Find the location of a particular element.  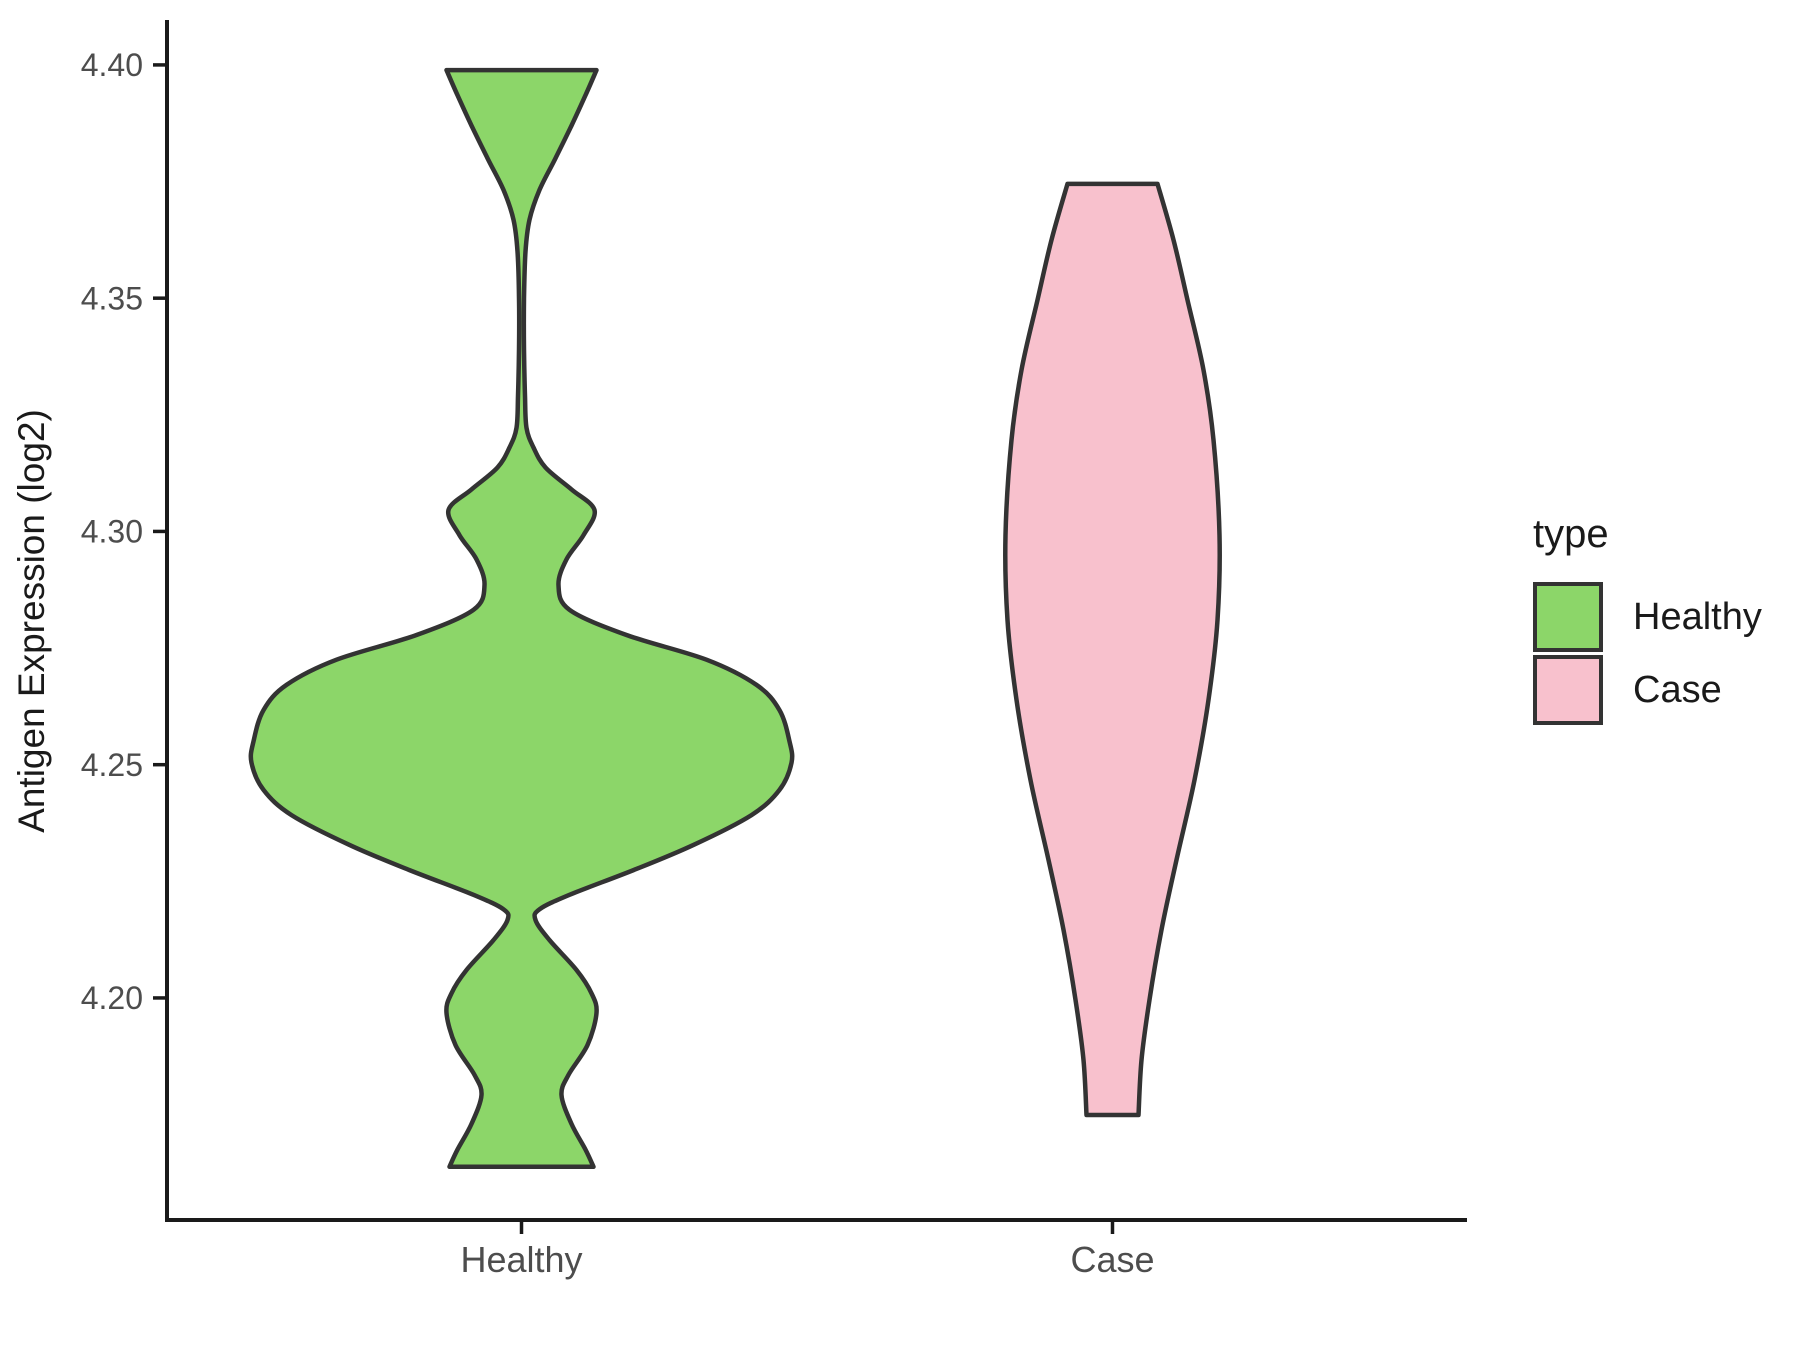

legend-swatch-healthy is located at coordinates (1568, 617).